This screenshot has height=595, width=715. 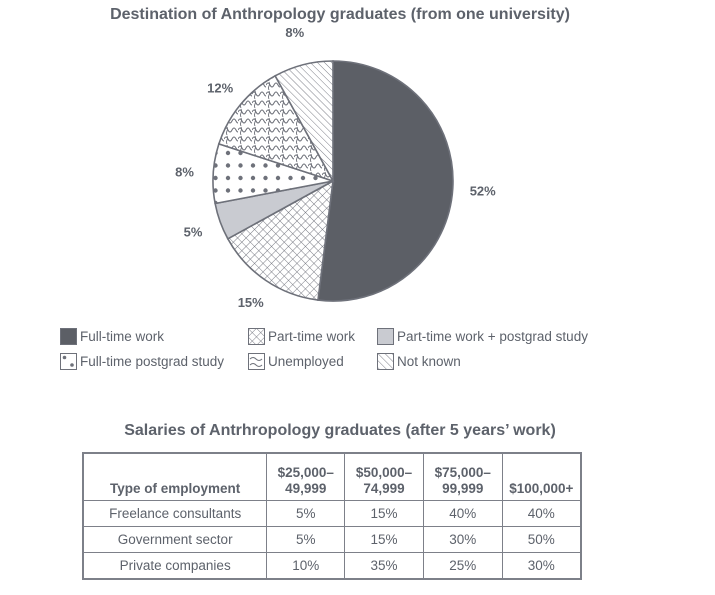 What do you see at coordinates (385, 181) in the screenshot?
I see `pie-slice-full-time-work` at bounding box center [385, 181].